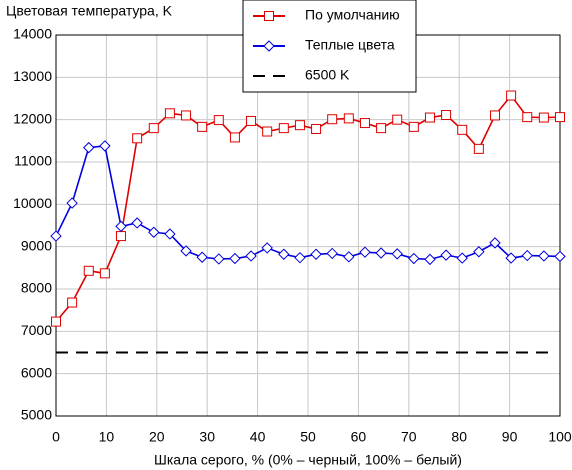 The width and height of the screenshot is (572, 470). Describe the element at coordinates (89, 11) in the screenshot. I see `chart-title: Цветовая температура, K` at that location.